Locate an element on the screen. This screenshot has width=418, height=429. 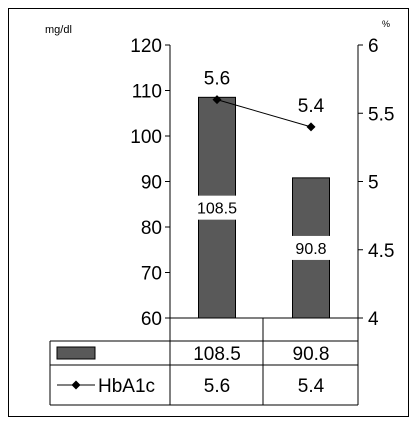
left-tick-label: 90 is located at coordinates (151, 183).